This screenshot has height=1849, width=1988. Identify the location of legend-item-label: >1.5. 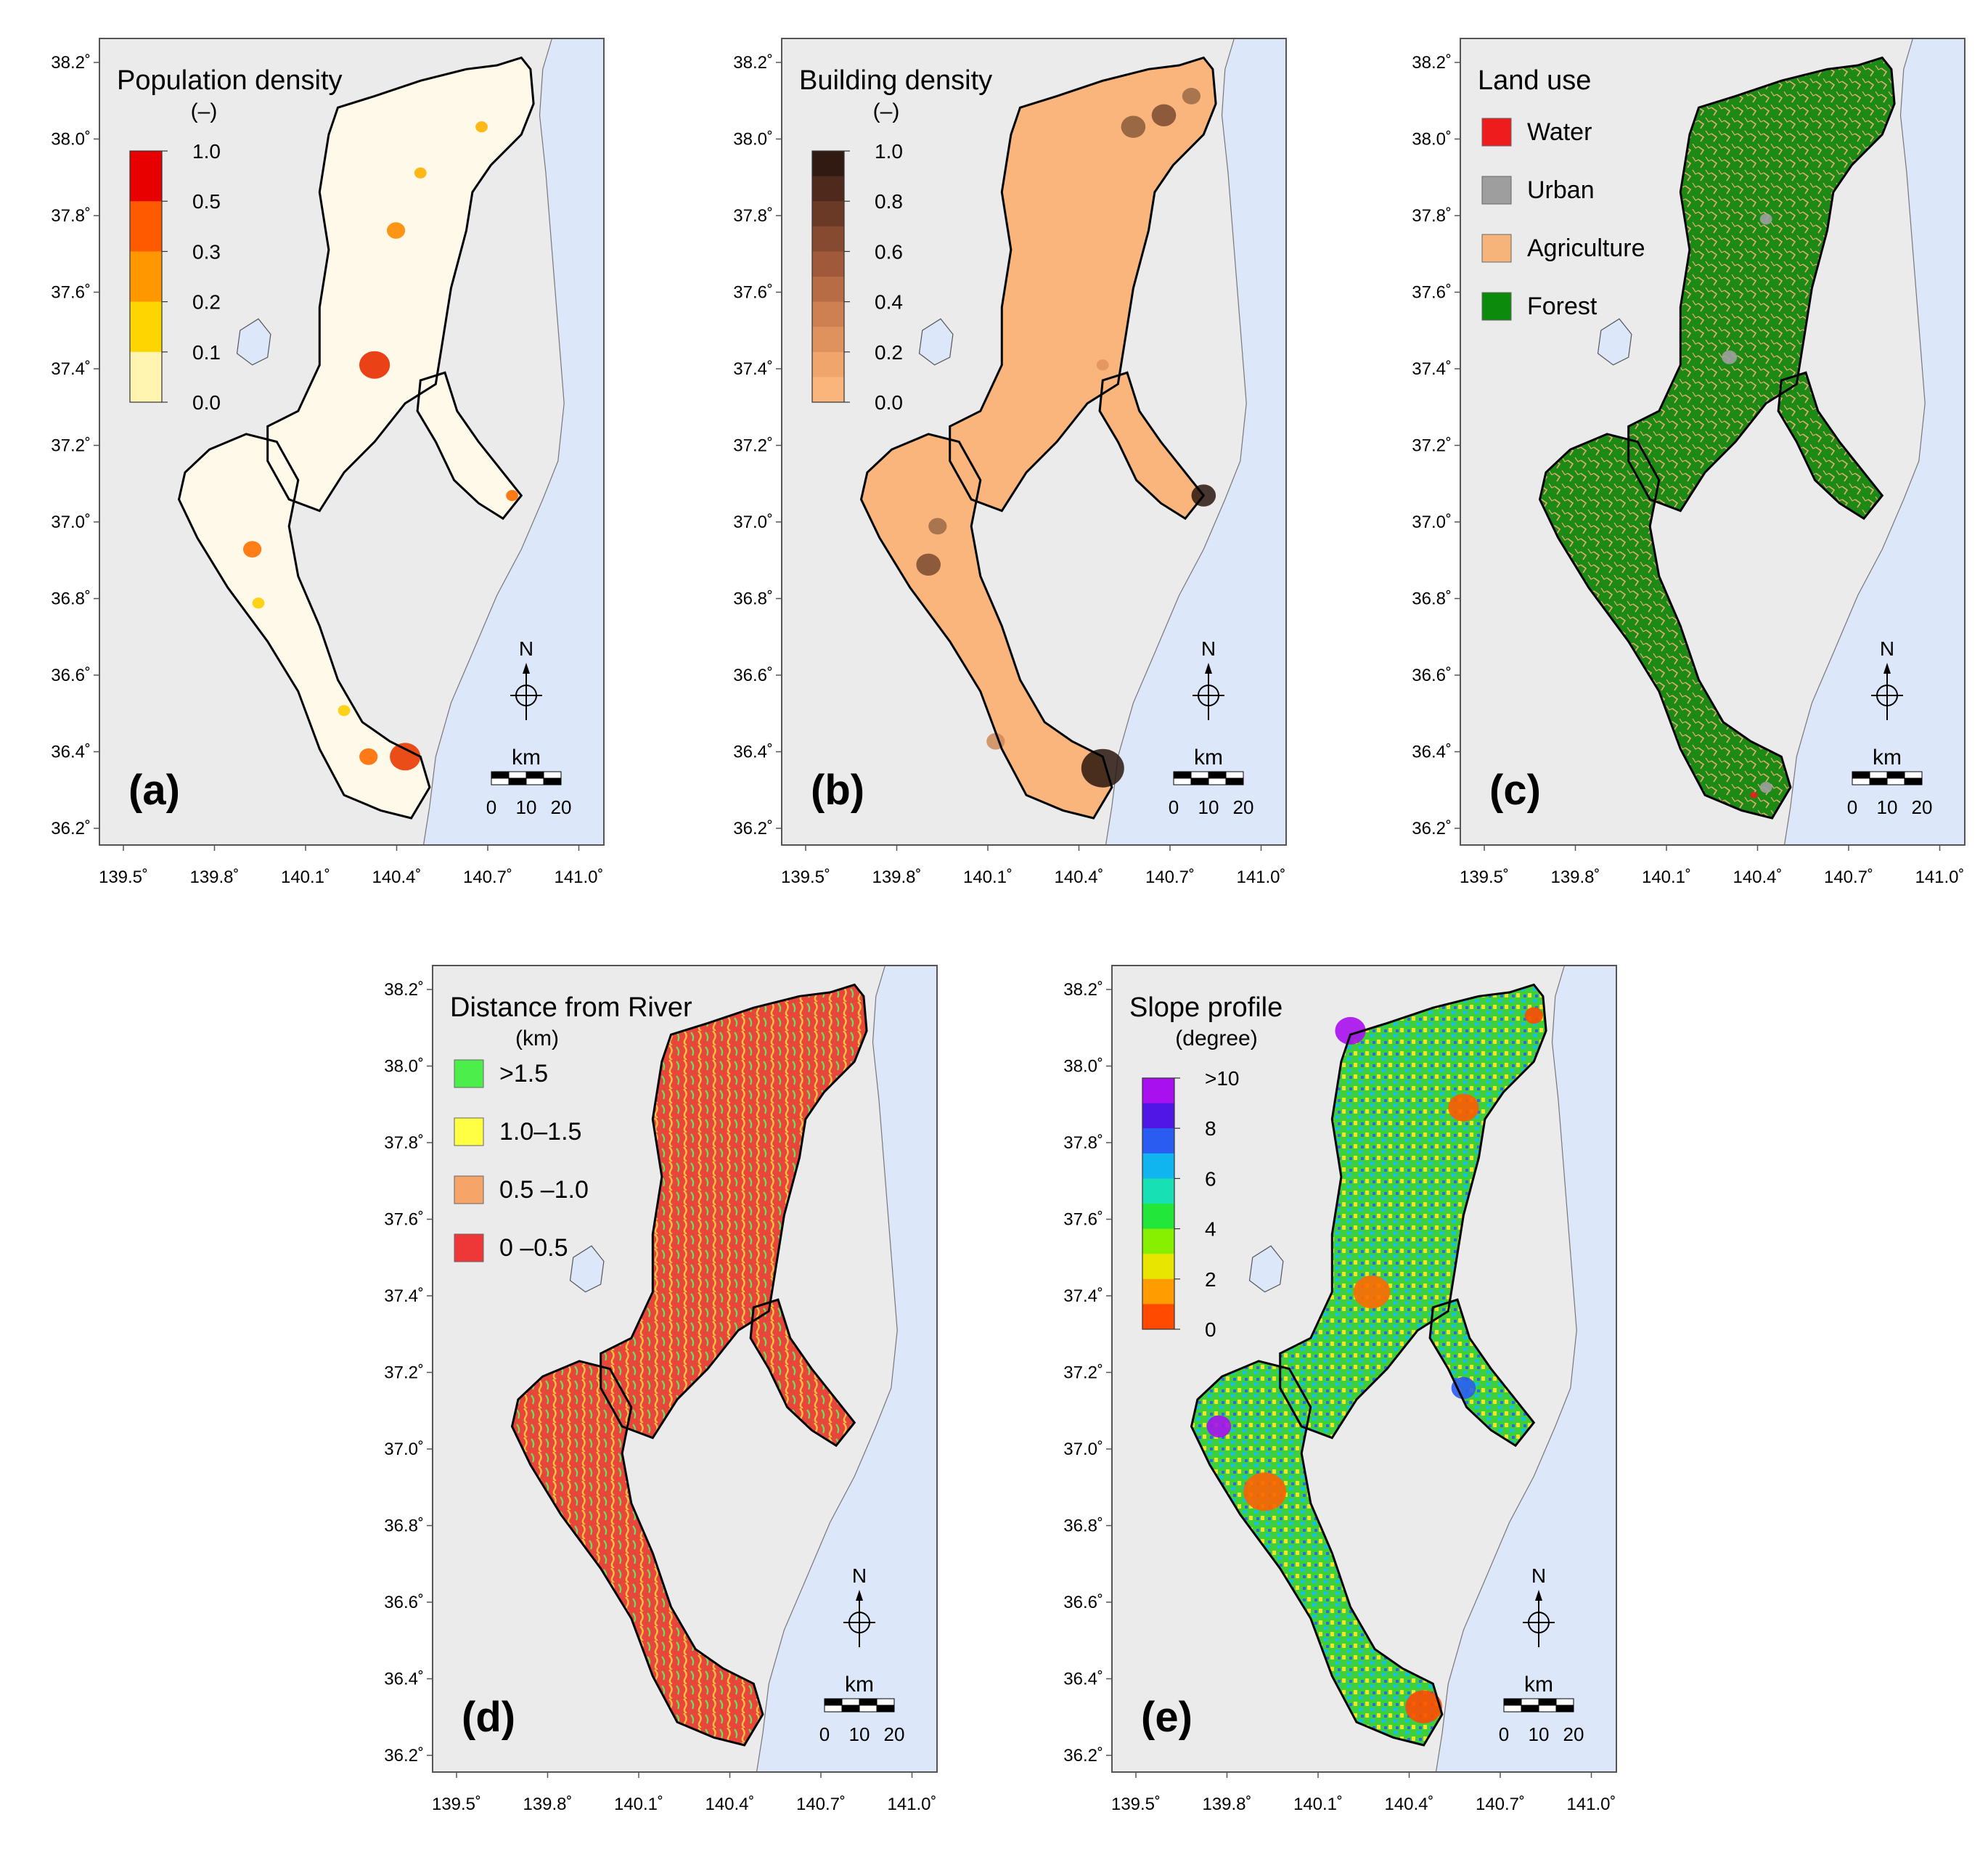
(523, 1073).